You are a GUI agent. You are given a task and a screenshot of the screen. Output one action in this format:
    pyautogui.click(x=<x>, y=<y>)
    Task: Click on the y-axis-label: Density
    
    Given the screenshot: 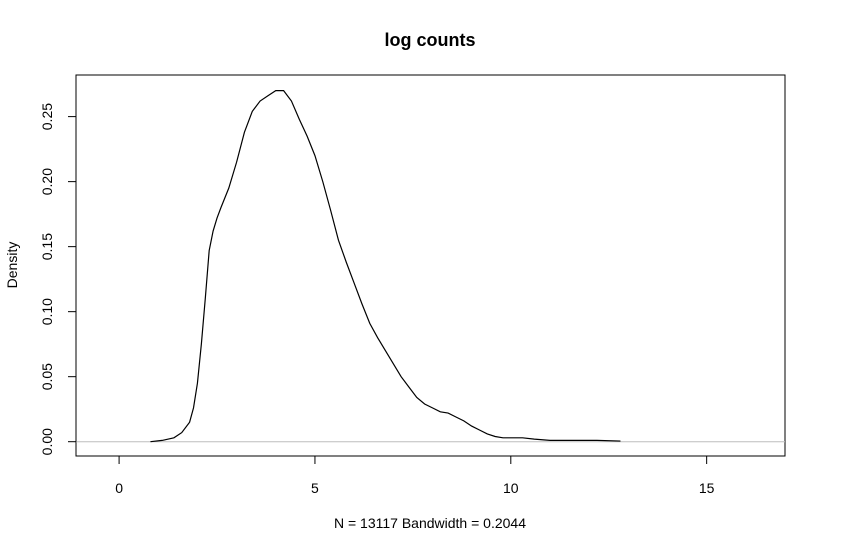 What is the action you would take?
    pyautogui.click(x=12, y=265)
    